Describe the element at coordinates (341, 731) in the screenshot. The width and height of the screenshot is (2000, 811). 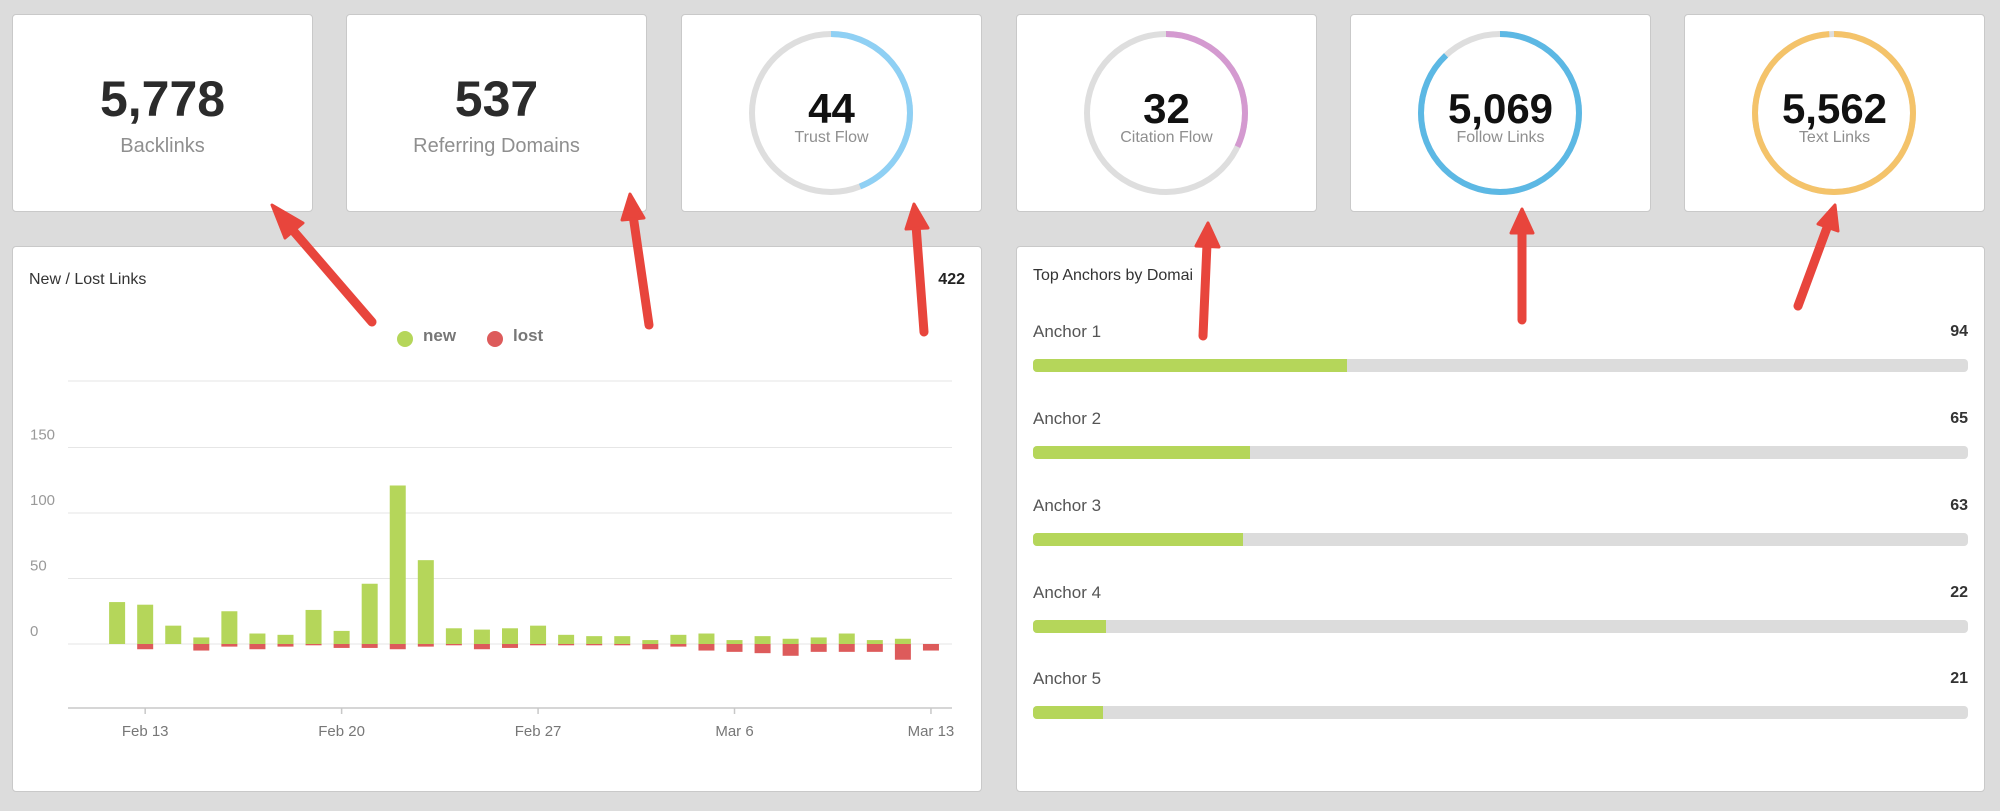
I see `x-tick-label: Feb 20` at that location.